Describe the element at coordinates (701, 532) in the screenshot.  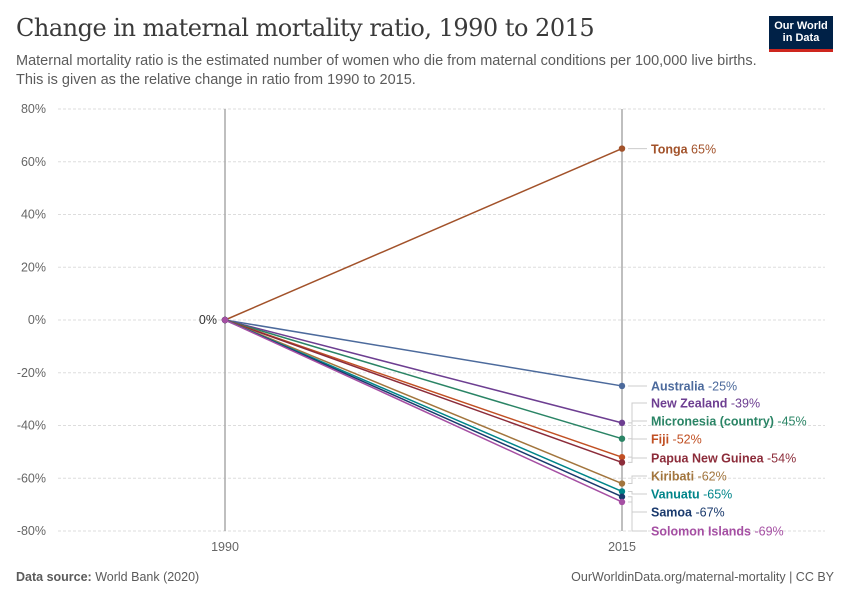
I see `series-name: Solomon Islands` at that location.